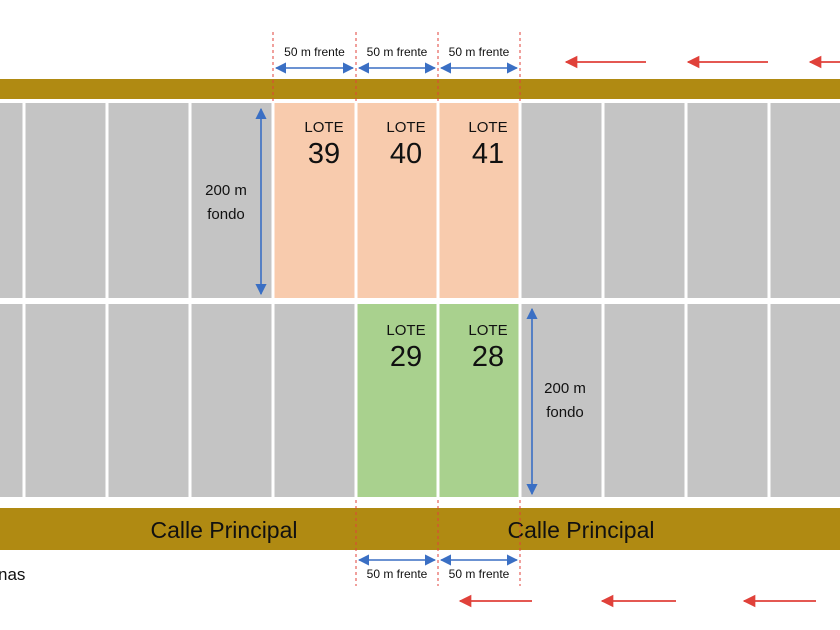 The width and height of the screenshot is (840, 630). What do you see at coordinates (12, 574) in the screenshot?
I see `cropped-text: nas` at bounding box center [12, 574].